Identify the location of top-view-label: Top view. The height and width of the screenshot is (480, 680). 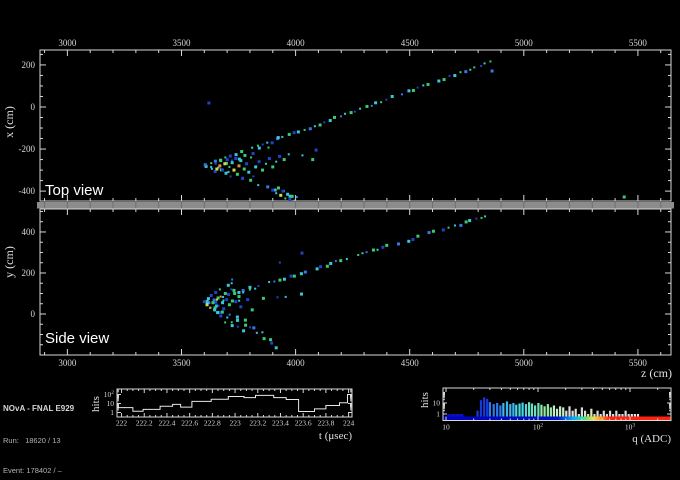
(74, 190).